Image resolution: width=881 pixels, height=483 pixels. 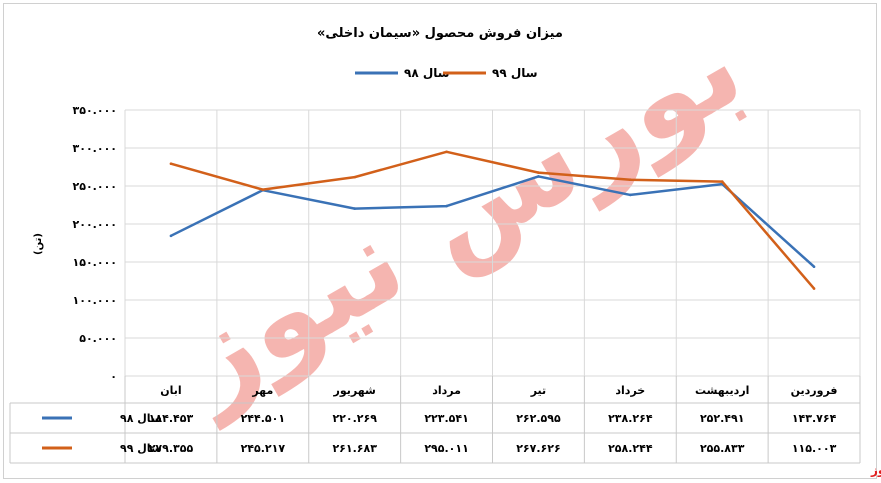 I want to click on data-label: ۲۷۹.۳۵۵, so click(x=171, y=448).